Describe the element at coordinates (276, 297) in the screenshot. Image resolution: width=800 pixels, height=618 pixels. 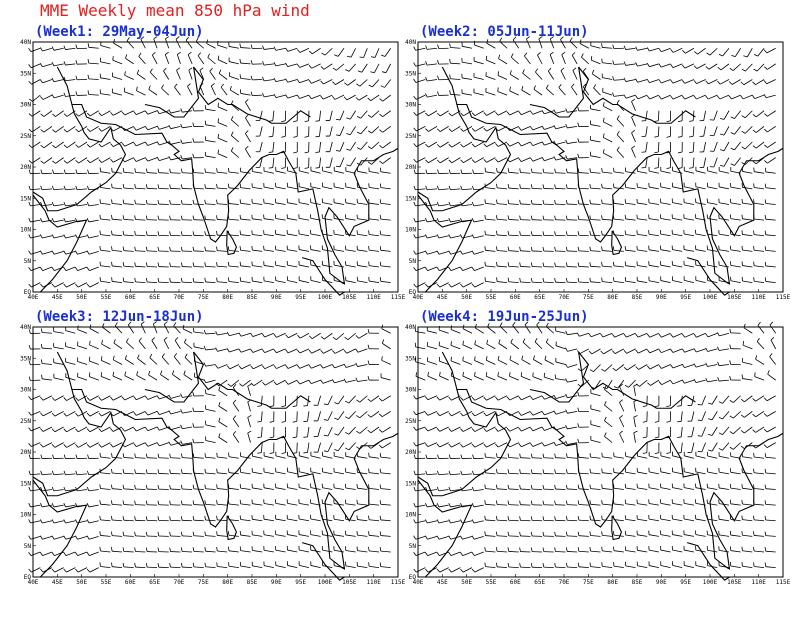
I see `x-axis-label: 90E` at that location.